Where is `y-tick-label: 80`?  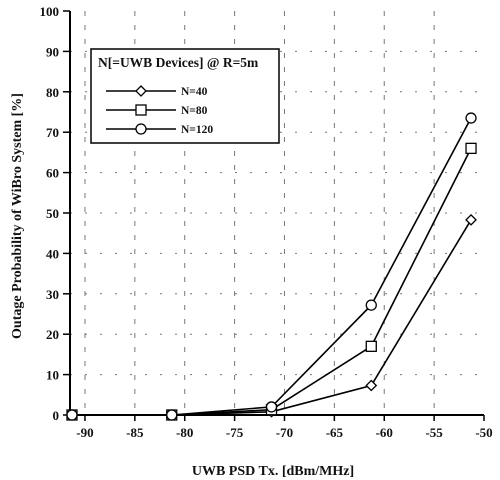
y-tick-label: 80 is located at coordinates (52, 92).